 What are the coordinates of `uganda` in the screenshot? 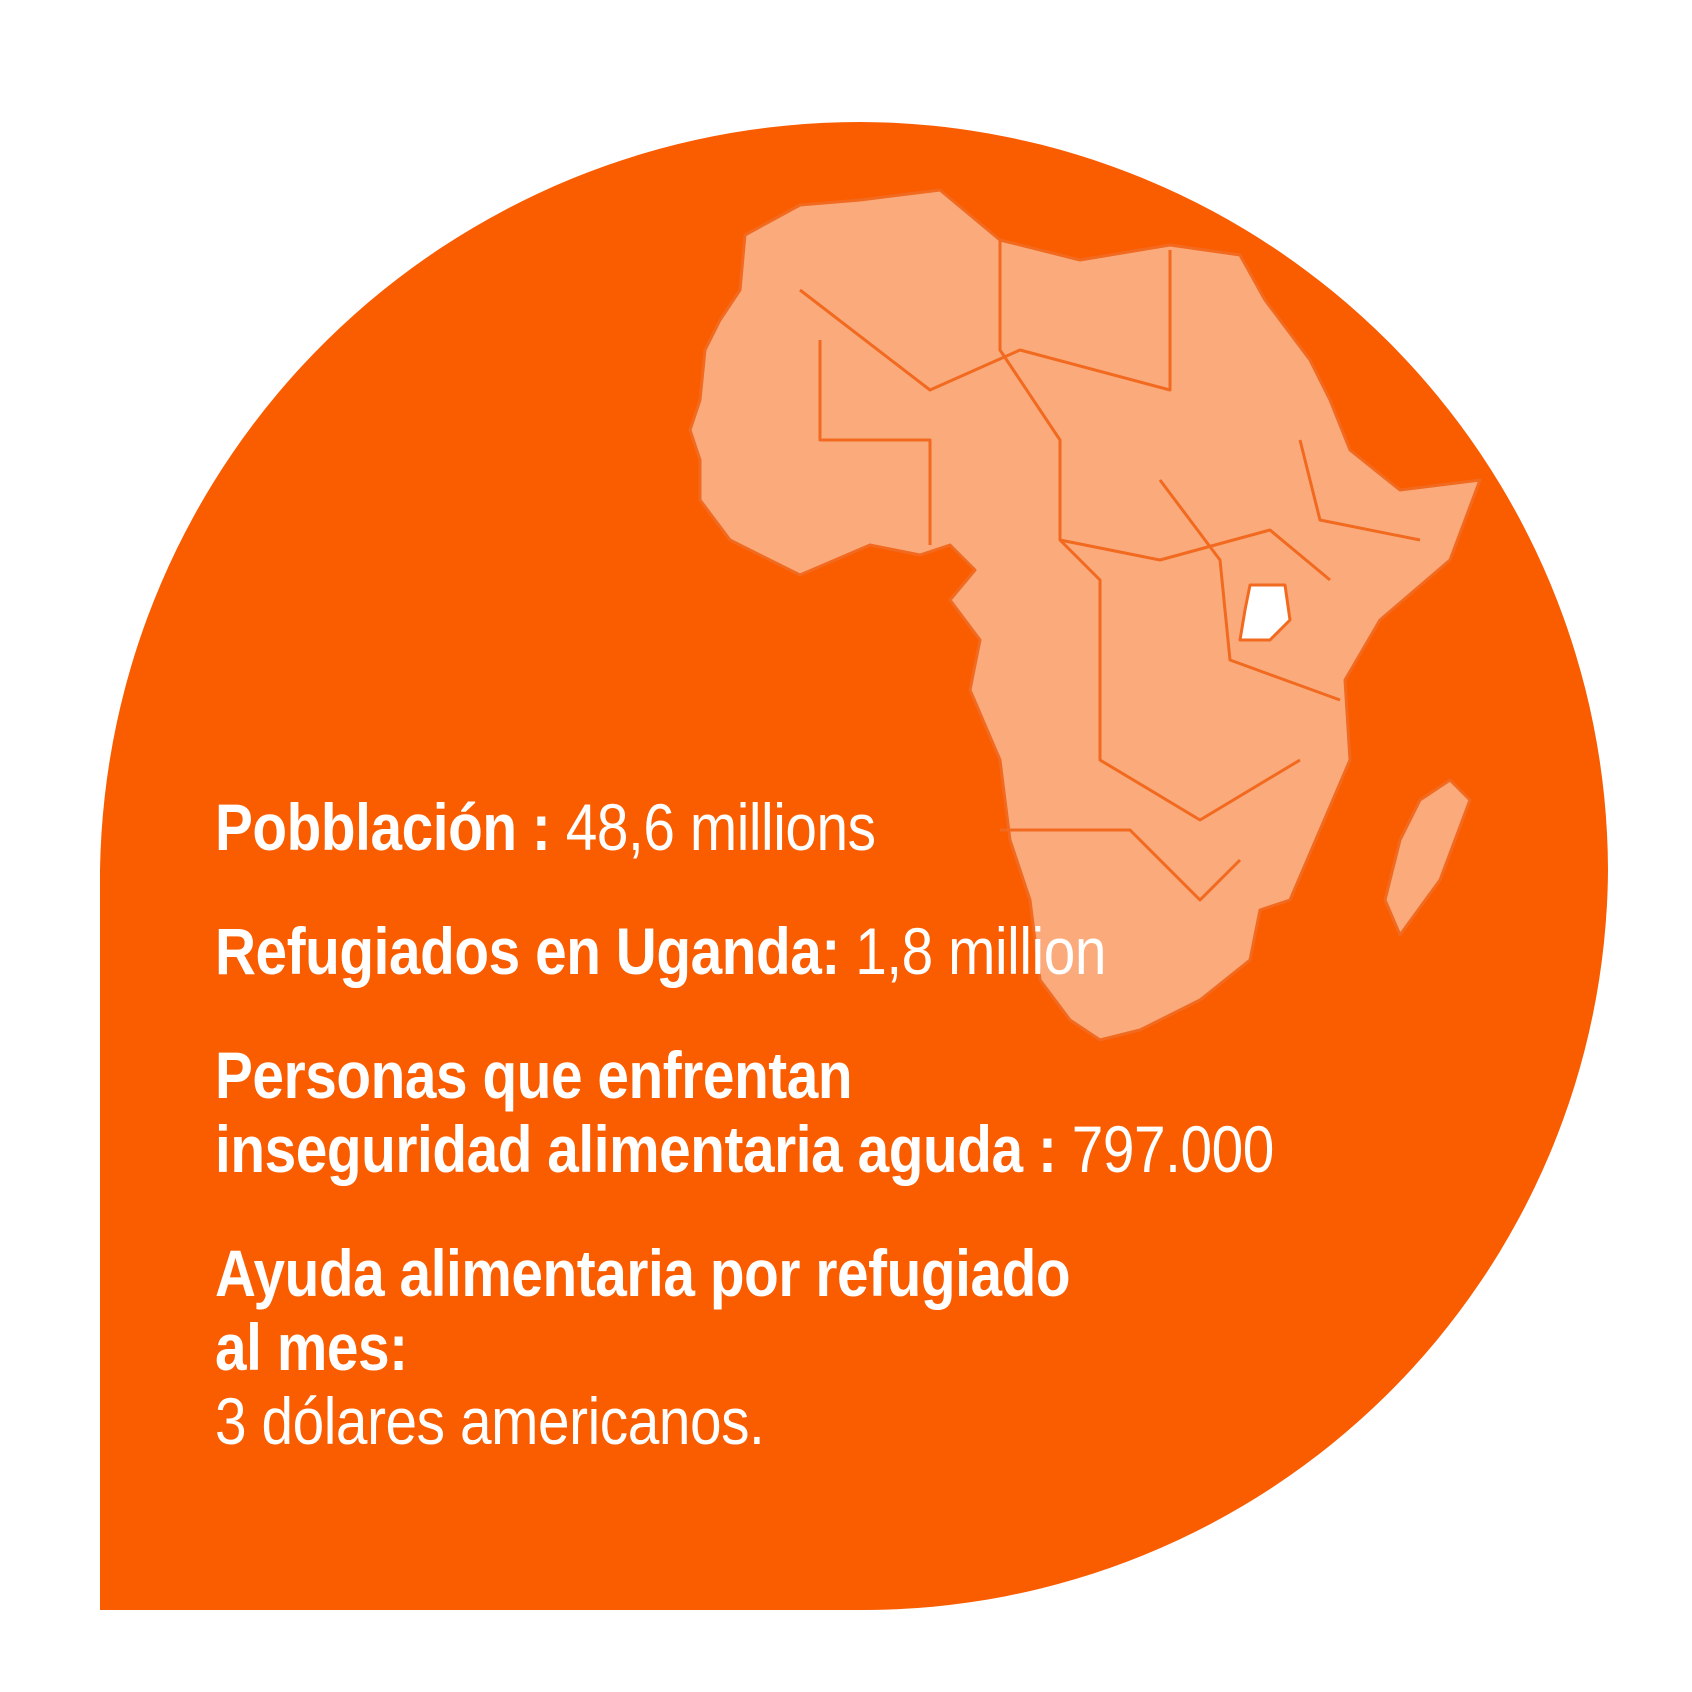 It's located at (1265, 612).